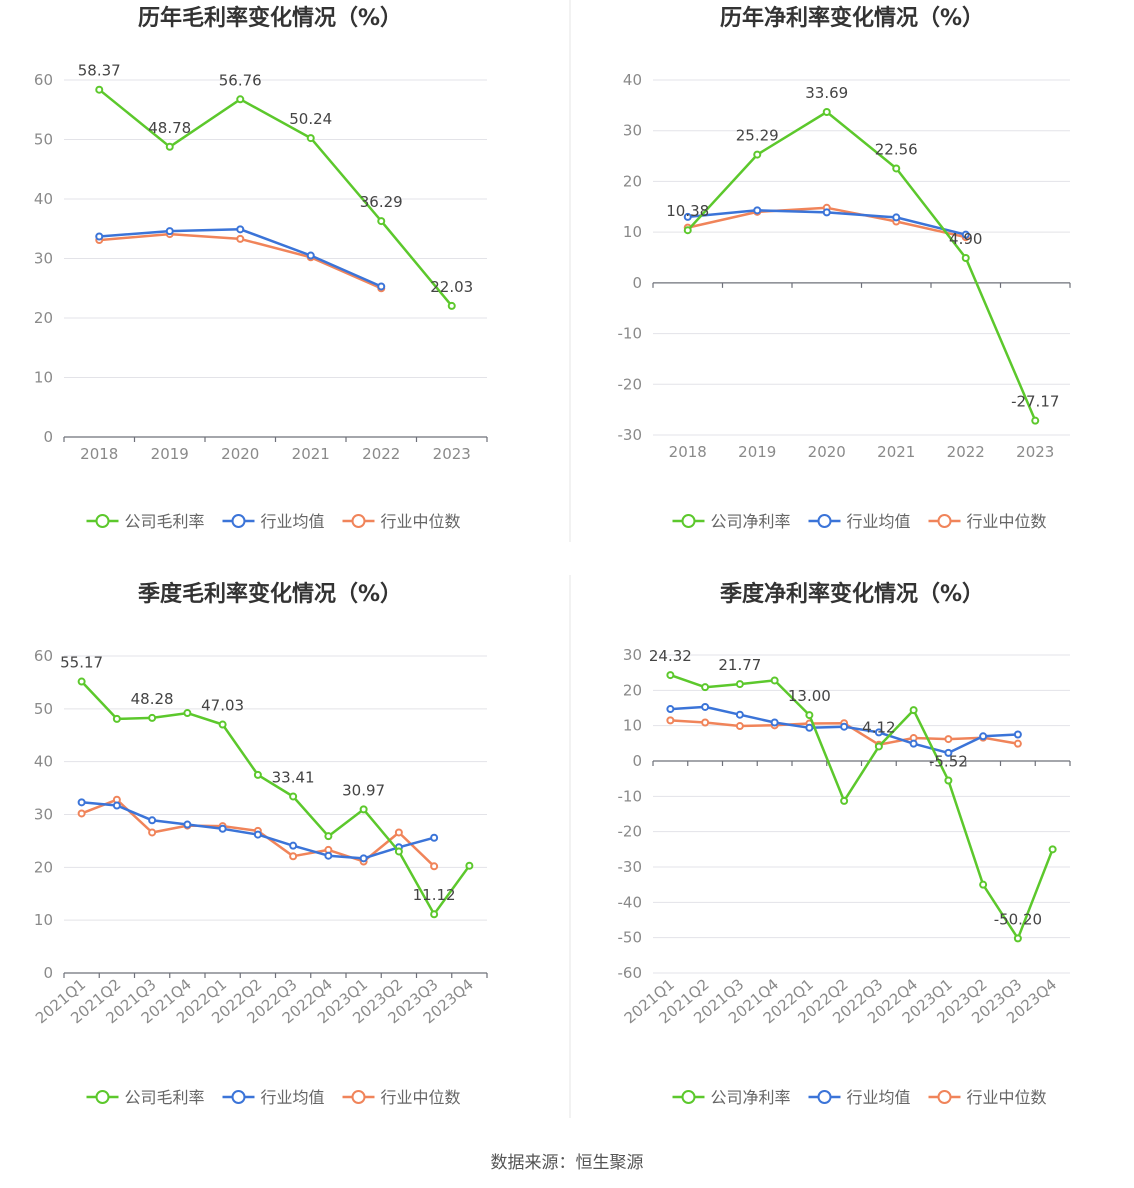 The height and width of the screenshot is (1188, 1134). Describe the element at coordinates (879, 521) in the screenshot. I see `legend-label: 行业均值` at that location.